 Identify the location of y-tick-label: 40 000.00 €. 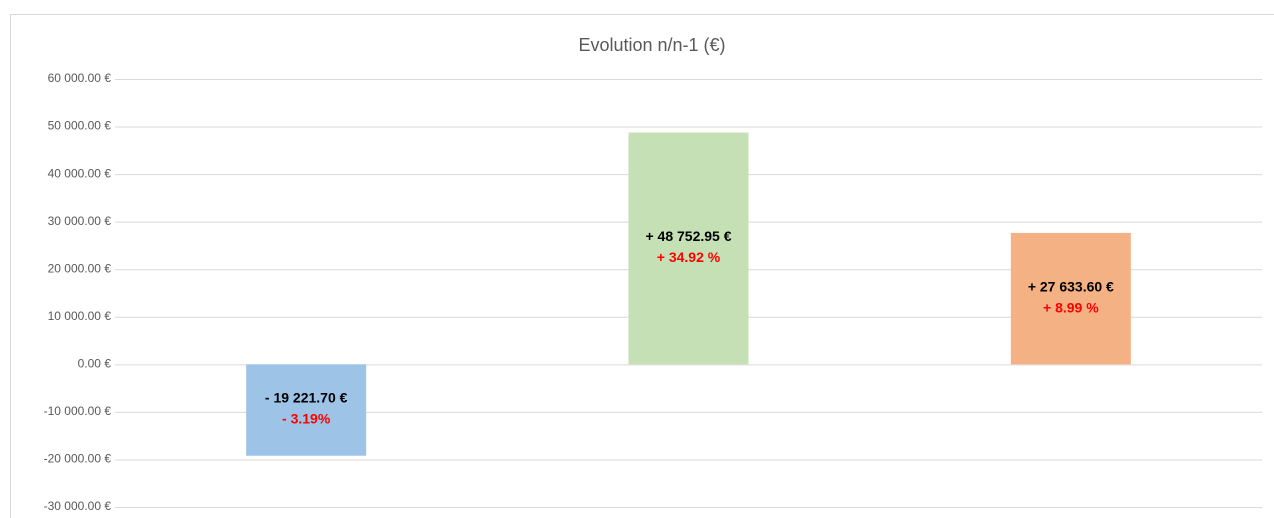
(80, 173).